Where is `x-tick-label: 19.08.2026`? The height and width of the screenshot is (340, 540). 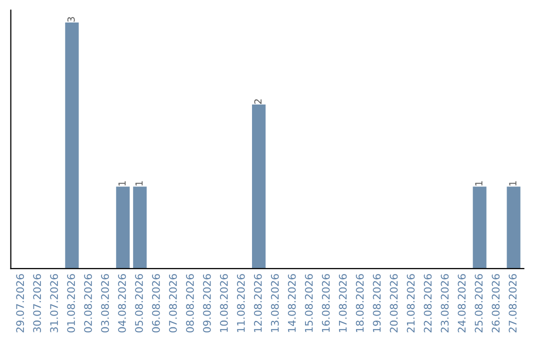
x-tick-label: 19.08.2026 is located at coordinates (376, 303).